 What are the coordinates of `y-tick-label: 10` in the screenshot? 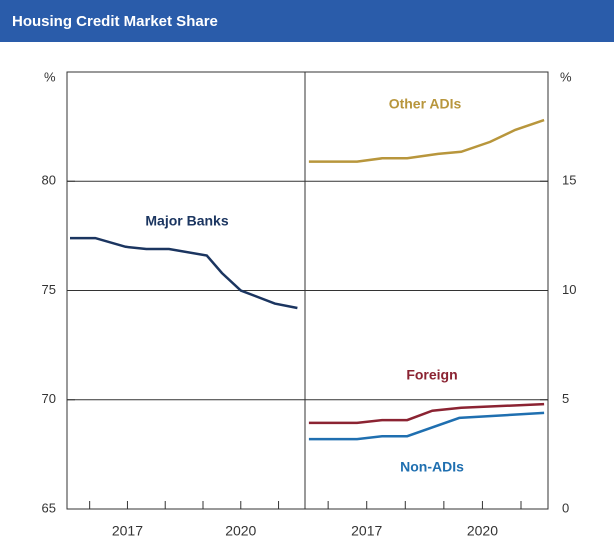 It's located at (569, 289).